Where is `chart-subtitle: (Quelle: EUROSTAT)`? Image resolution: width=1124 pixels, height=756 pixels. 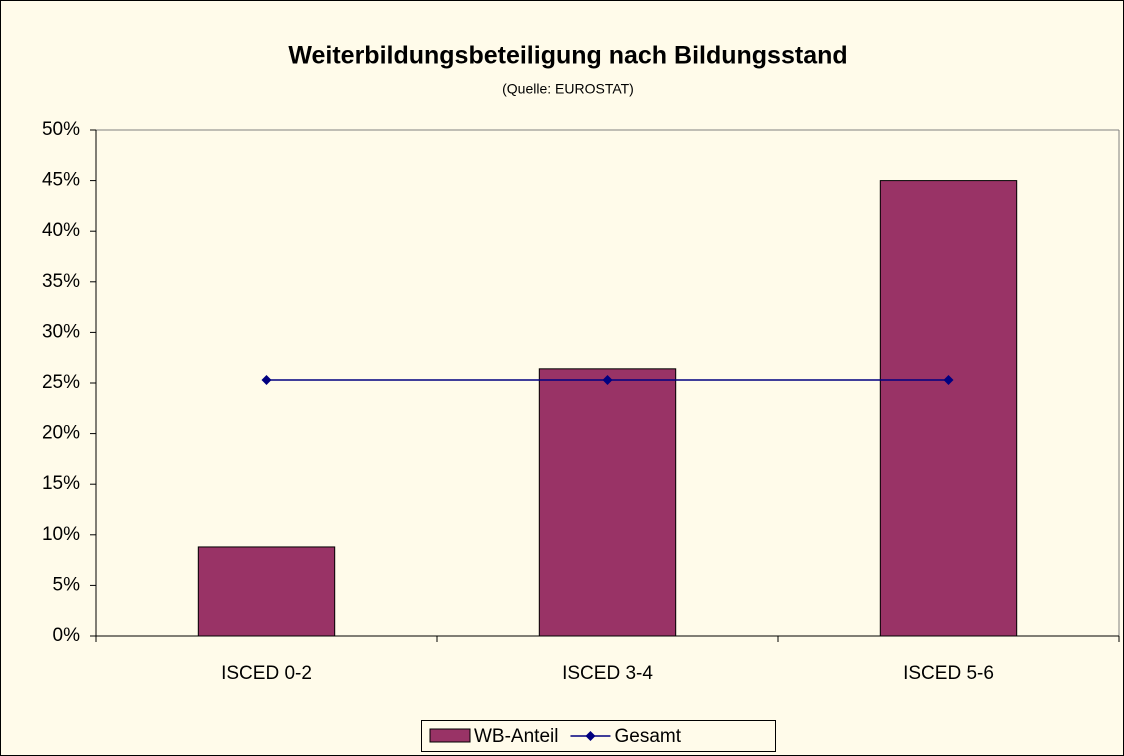 chart-subtitle: (Quelle: EUROSTAT) is located at coordinates (568, 89).